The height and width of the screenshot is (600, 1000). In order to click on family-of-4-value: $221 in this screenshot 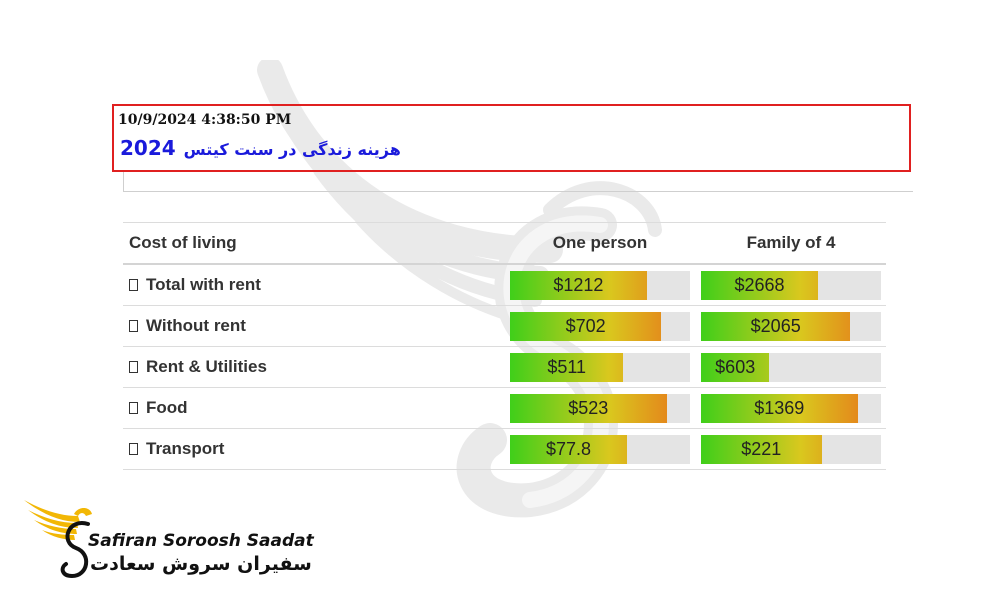, I will do `click(761, 449)`.